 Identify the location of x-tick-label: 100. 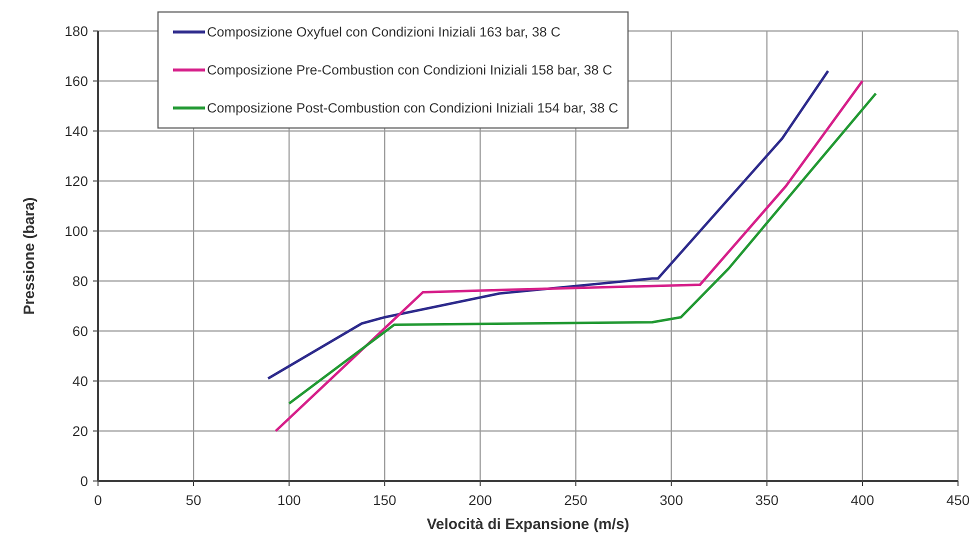
(289, 500).